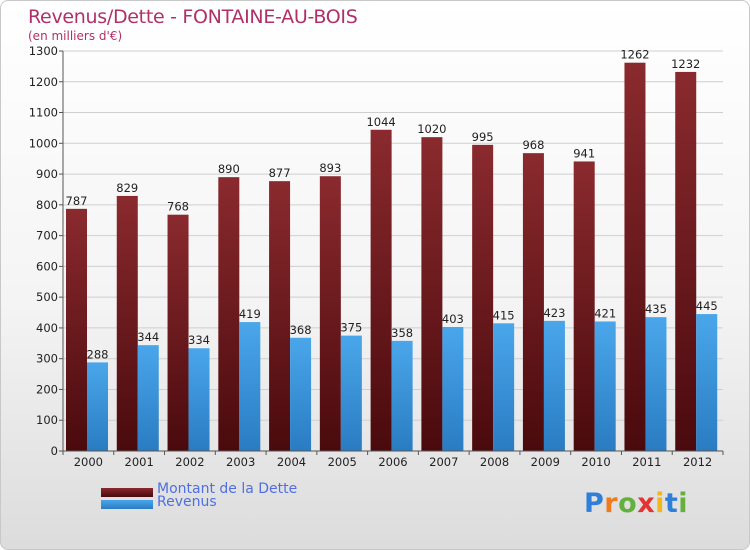  I want to click on x-tick-label: 2000, so click(88, 462).